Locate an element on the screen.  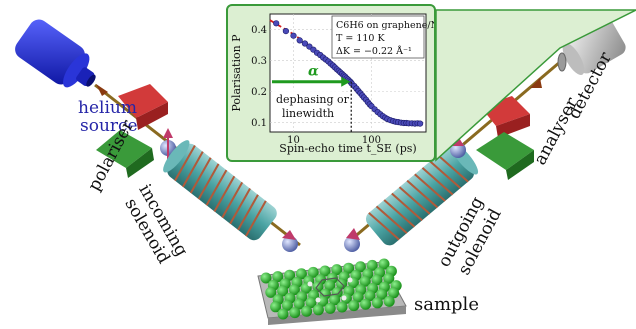
alpha-label: α is located at coordinates (313, 72).